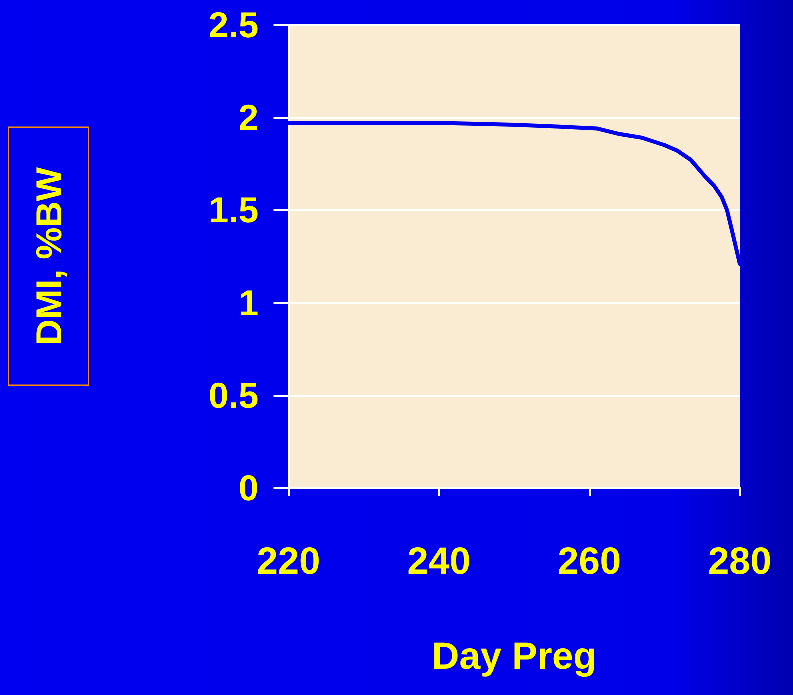 The image size is (793, 695). Describe the element at coordinates (233, 210) in the screenshot. I see `y-tick-label: 1.5` at that location.